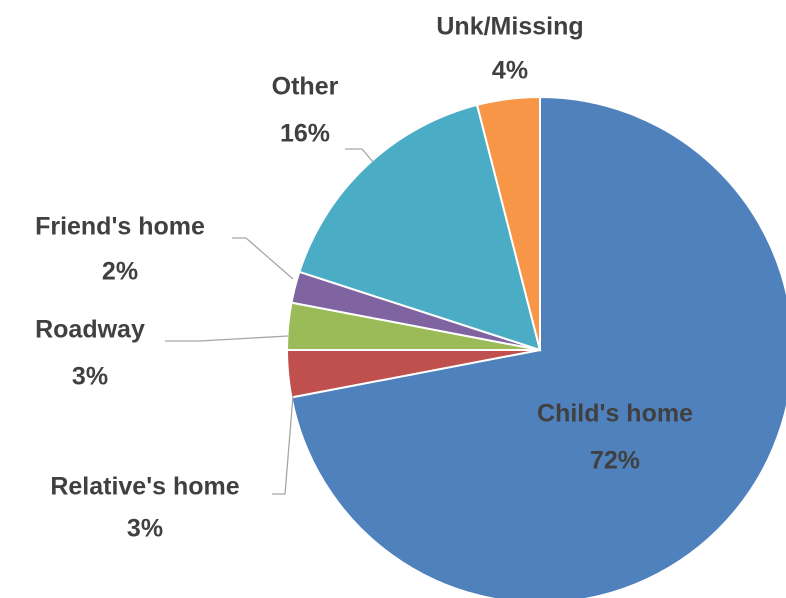 Image resolution: width=786 pixels, height=598 pixels. Describe the element at coordinates (510, 71) in the screenshot. I see `slice-value-label: 4%` at that location.